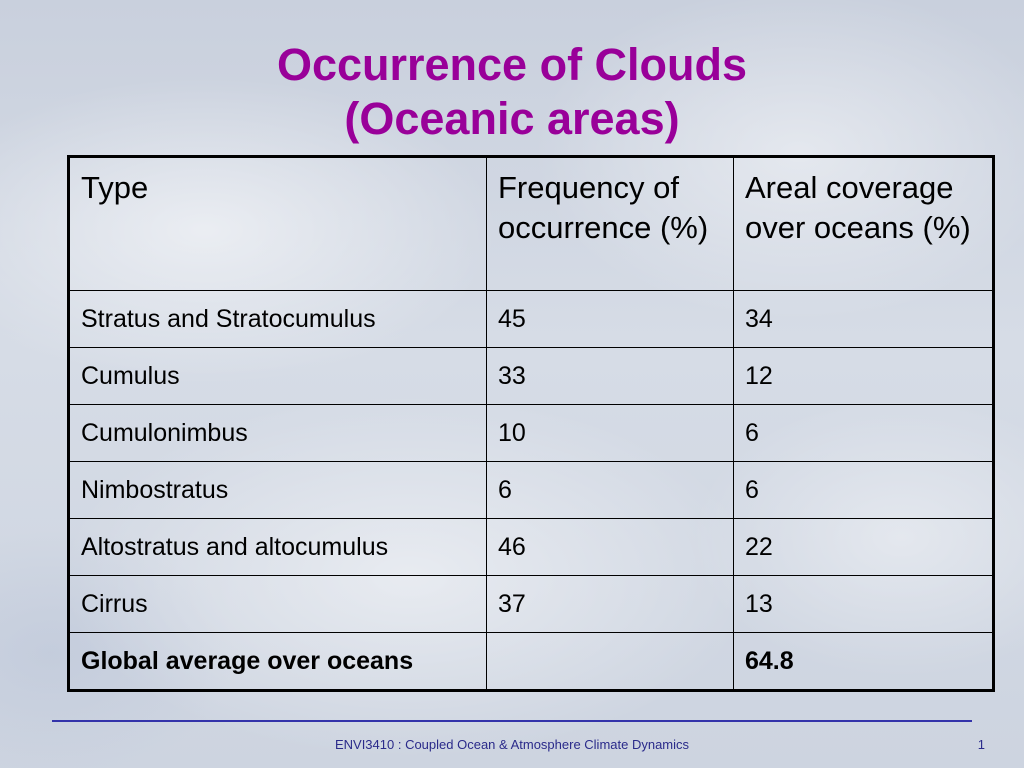  Describe the element at coordinates (610, 223) in the screenshot. I see `header-cell-frequency: Frequency of occurrence (%)` at that location.